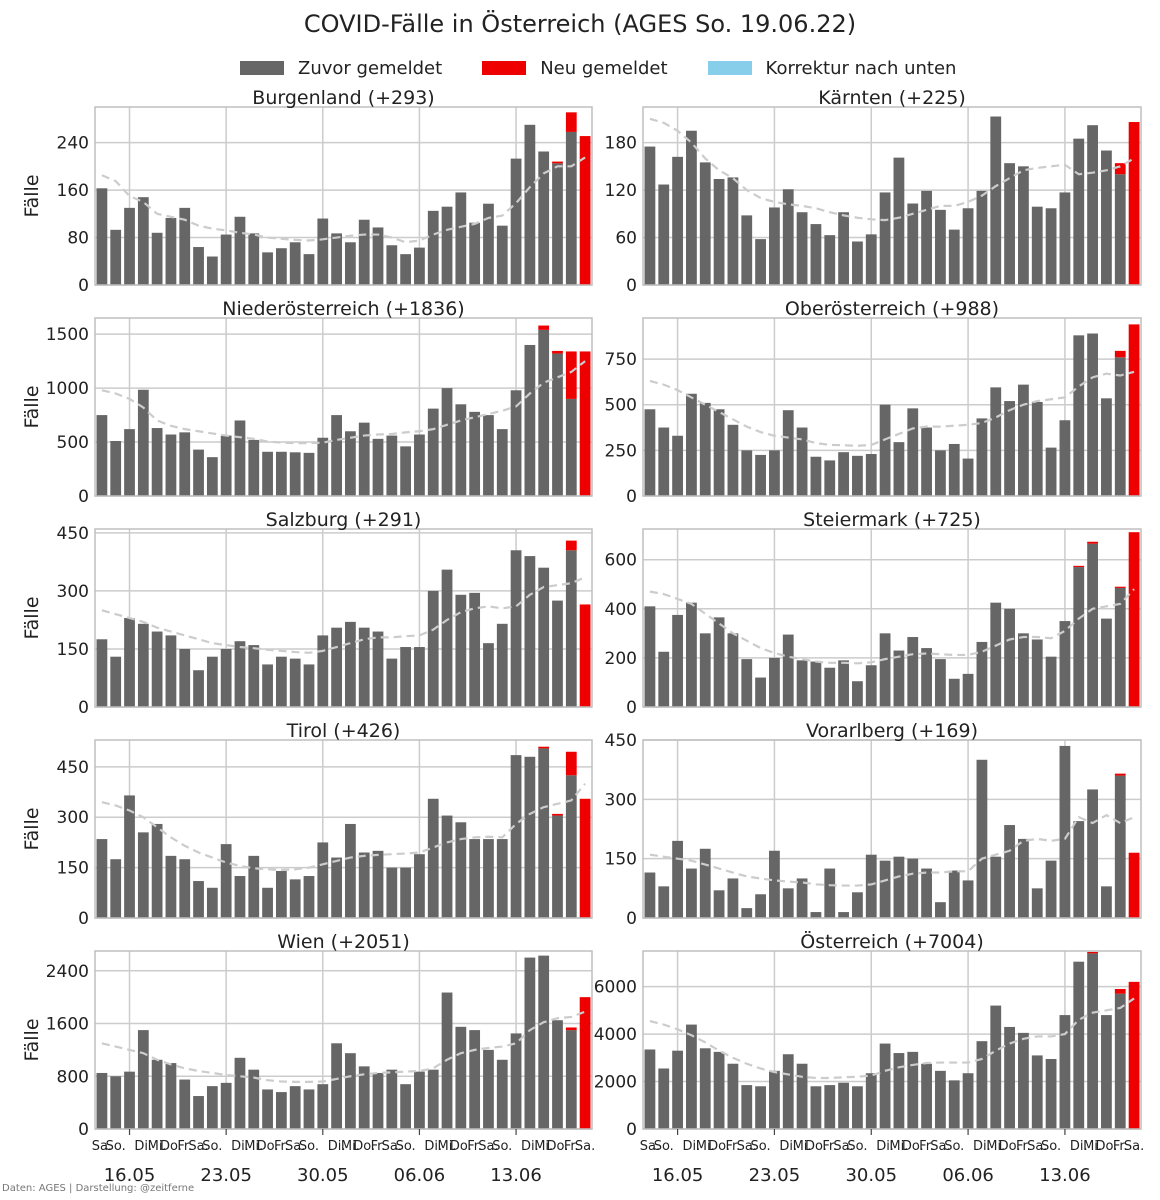 This screenshot has height=1200, width=1160. Describe the element at coordinates (621, 860) in the screenshot. I see `y-tick-label: 150` at that location.